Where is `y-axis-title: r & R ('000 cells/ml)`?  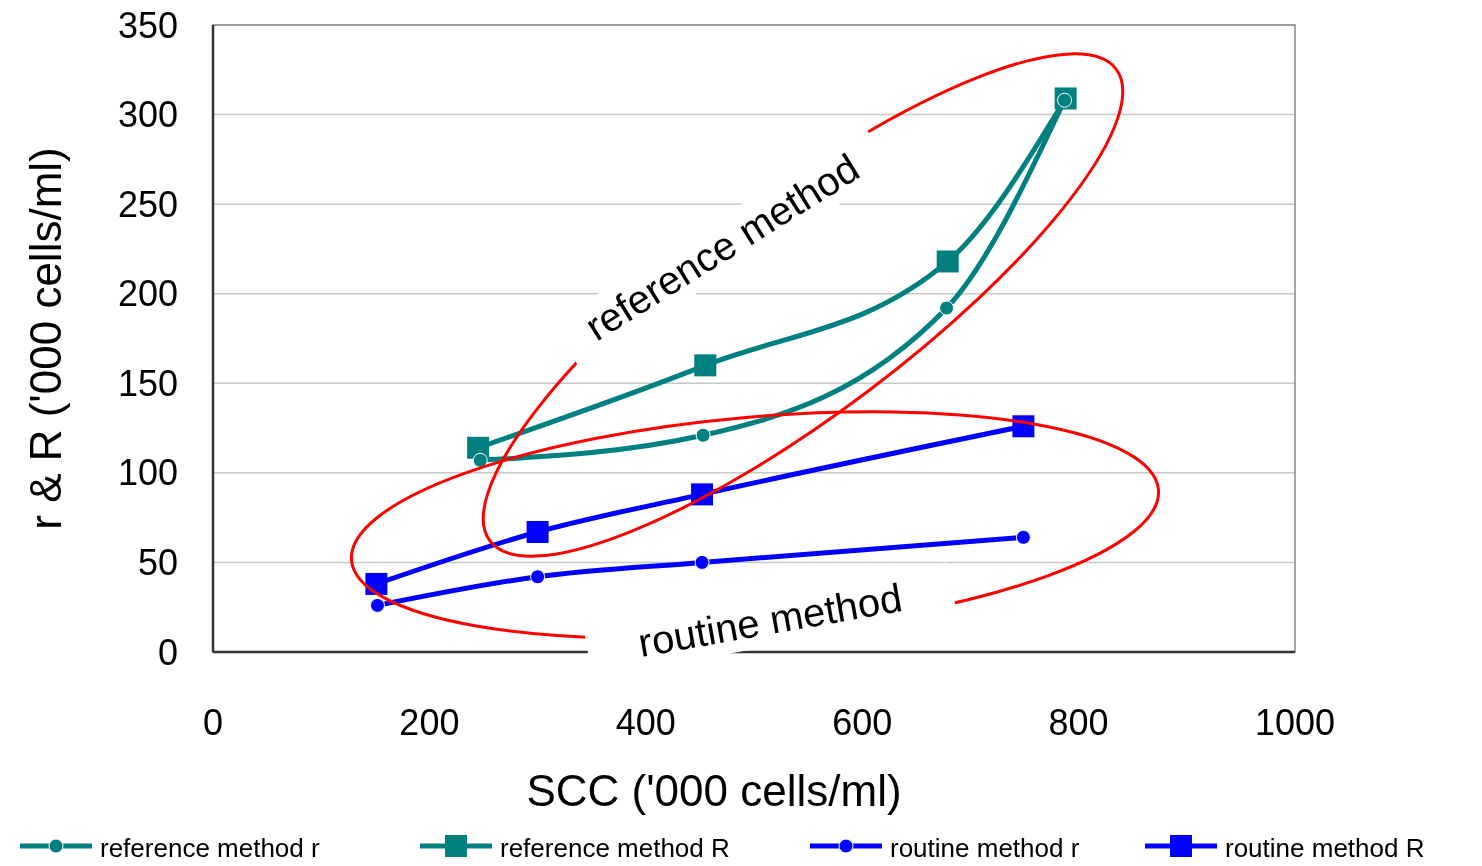 y-axis-title: r & R ('000 cells/ml) is located at coordinates (45, 338).